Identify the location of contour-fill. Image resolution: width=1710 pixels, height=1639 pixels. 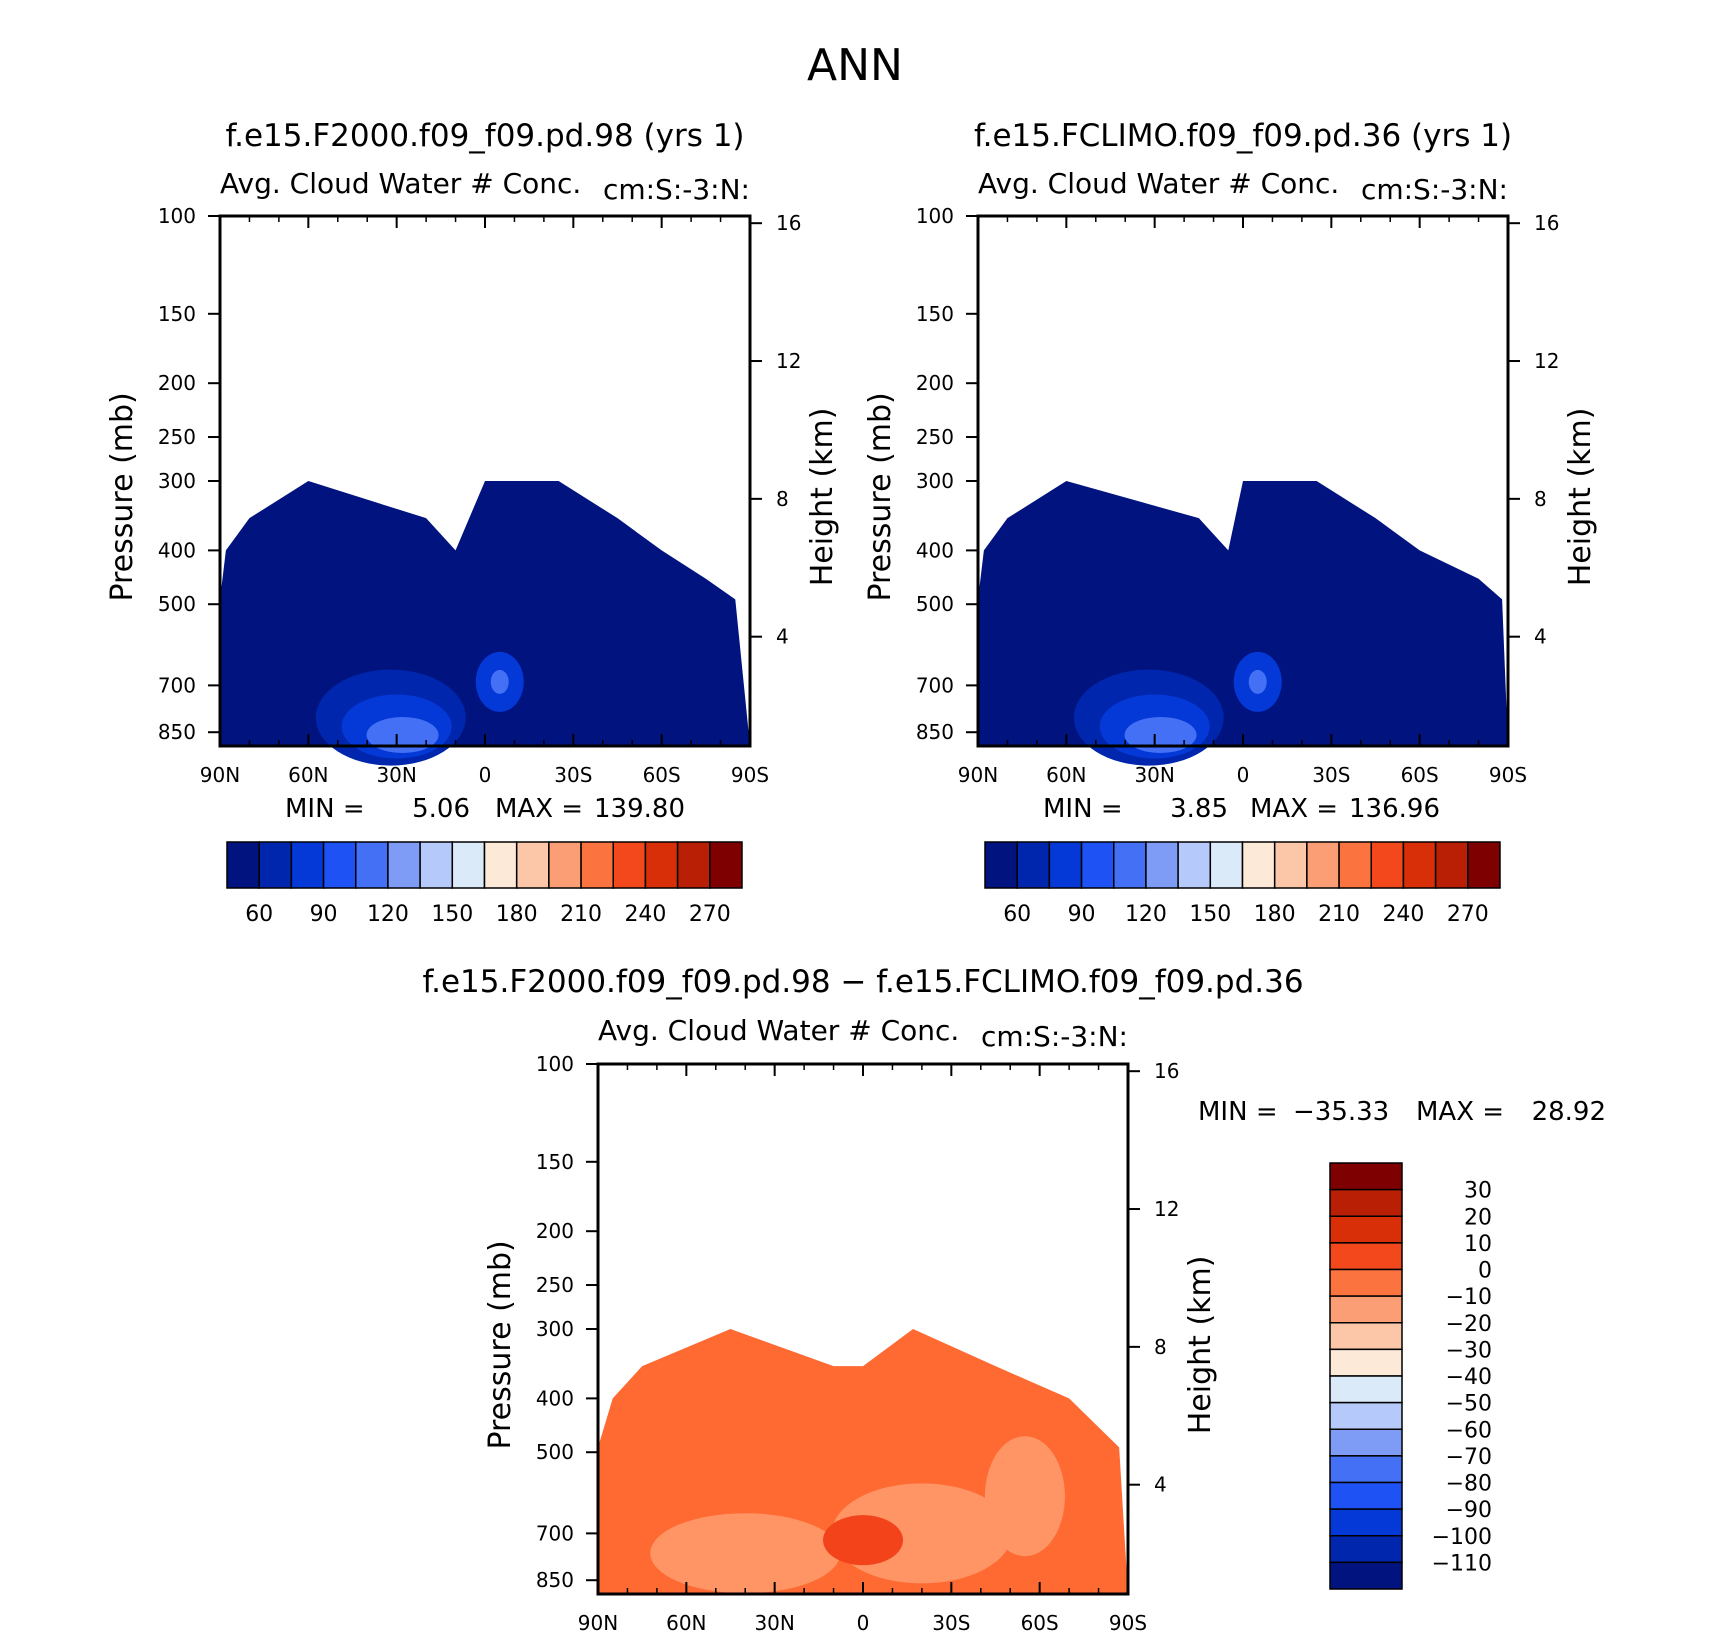
(485, 613).